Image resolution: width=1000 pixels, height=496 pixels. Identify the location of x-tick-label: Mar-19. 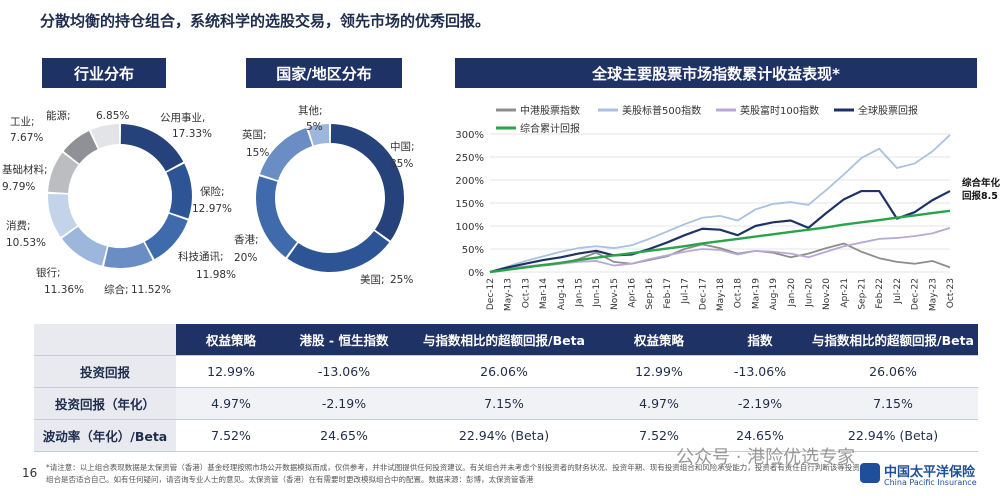
(756, 293).